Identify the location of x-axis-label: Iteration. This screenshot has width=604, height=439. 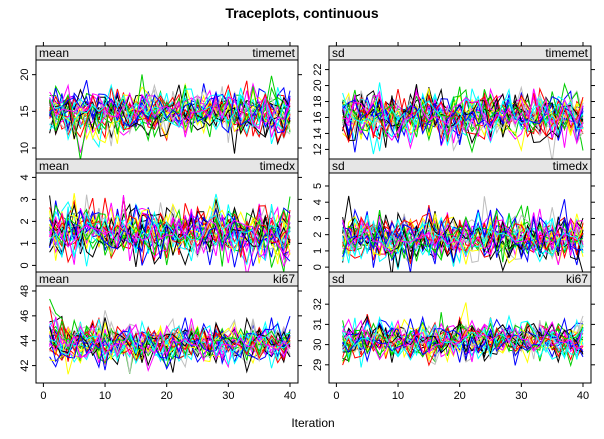
(312, 423).